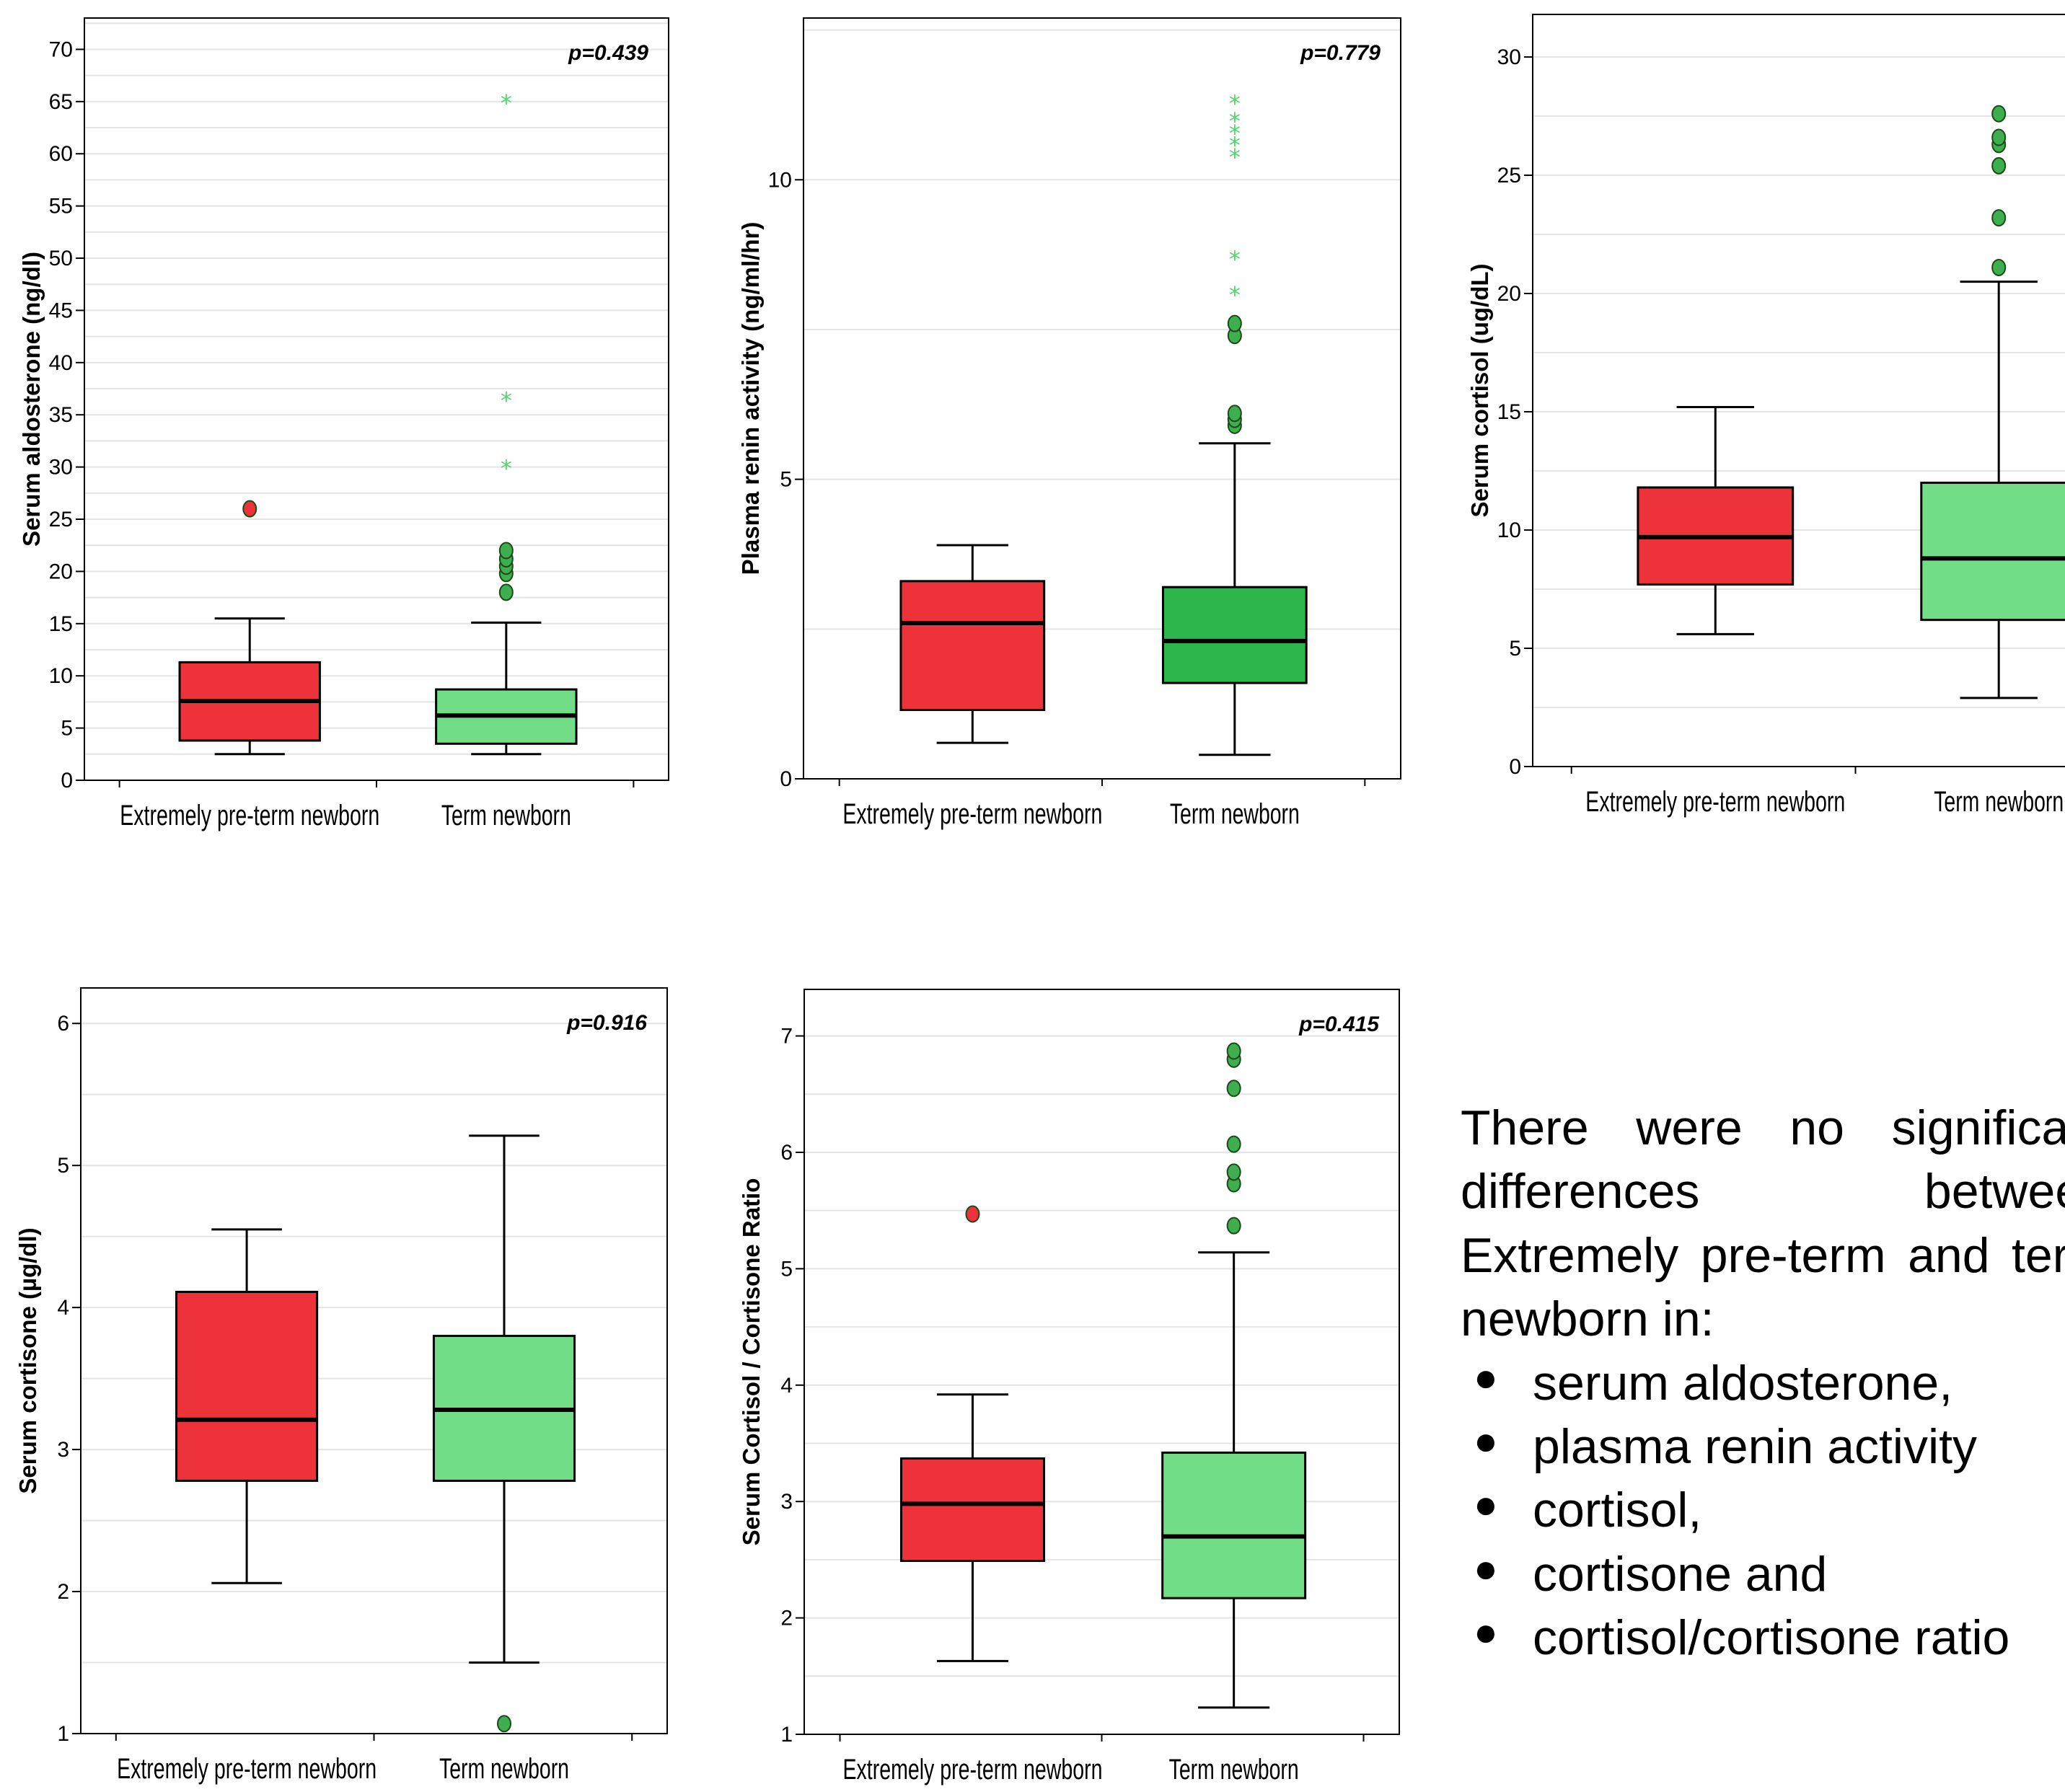  I want to click on summary-item: ● plasma renin activity, so click(1763, 1446).